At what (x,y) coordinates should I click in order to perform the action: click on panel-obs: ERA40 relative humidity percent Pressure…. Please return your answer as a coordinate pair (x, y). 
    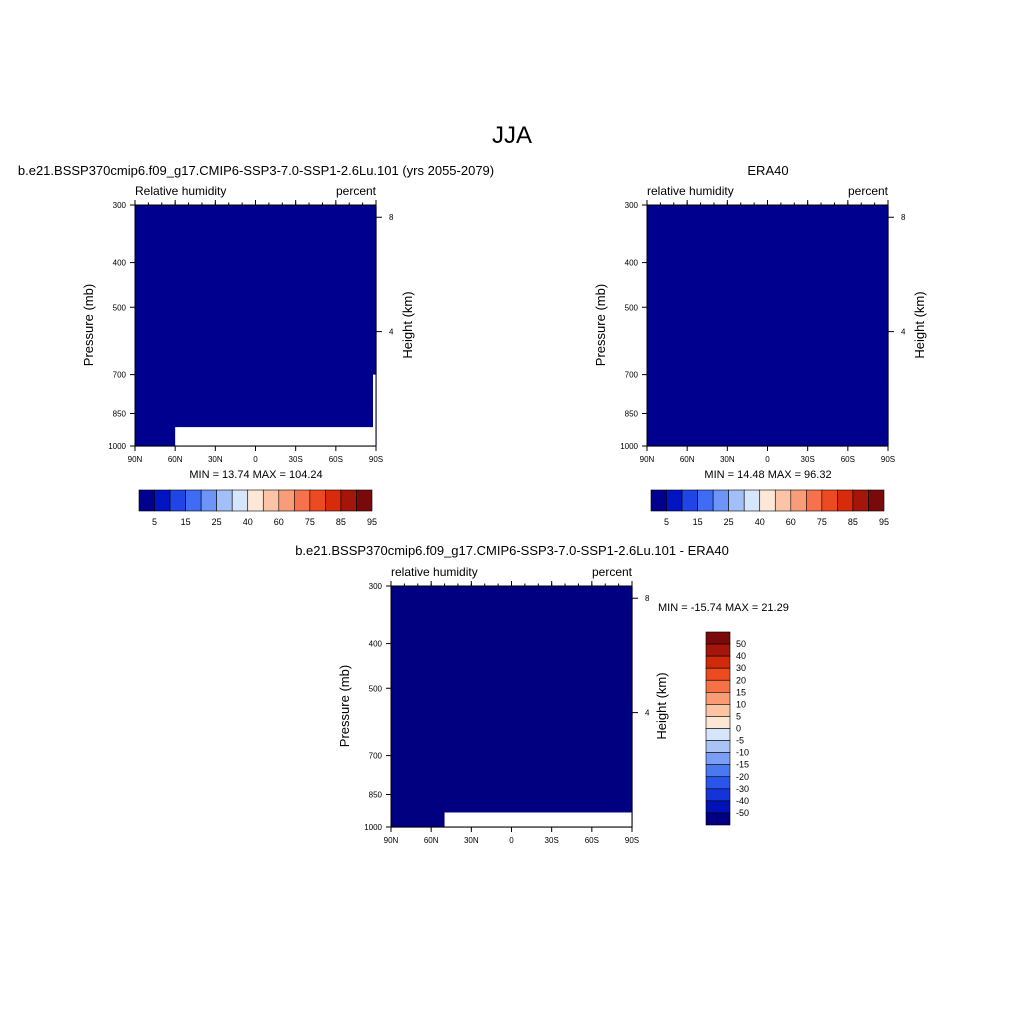
    Looking at the image, I should click on (760, 345).